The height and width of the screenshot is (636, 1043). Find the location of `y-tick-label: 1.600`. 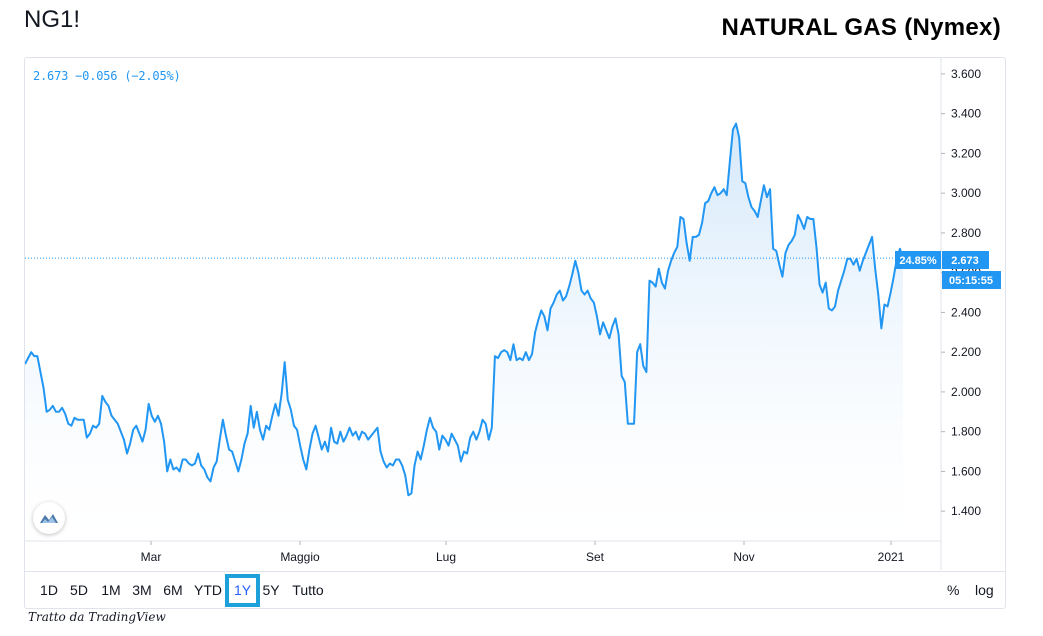

y-tick-label: 1.600 is located at coordinates (966, 471).